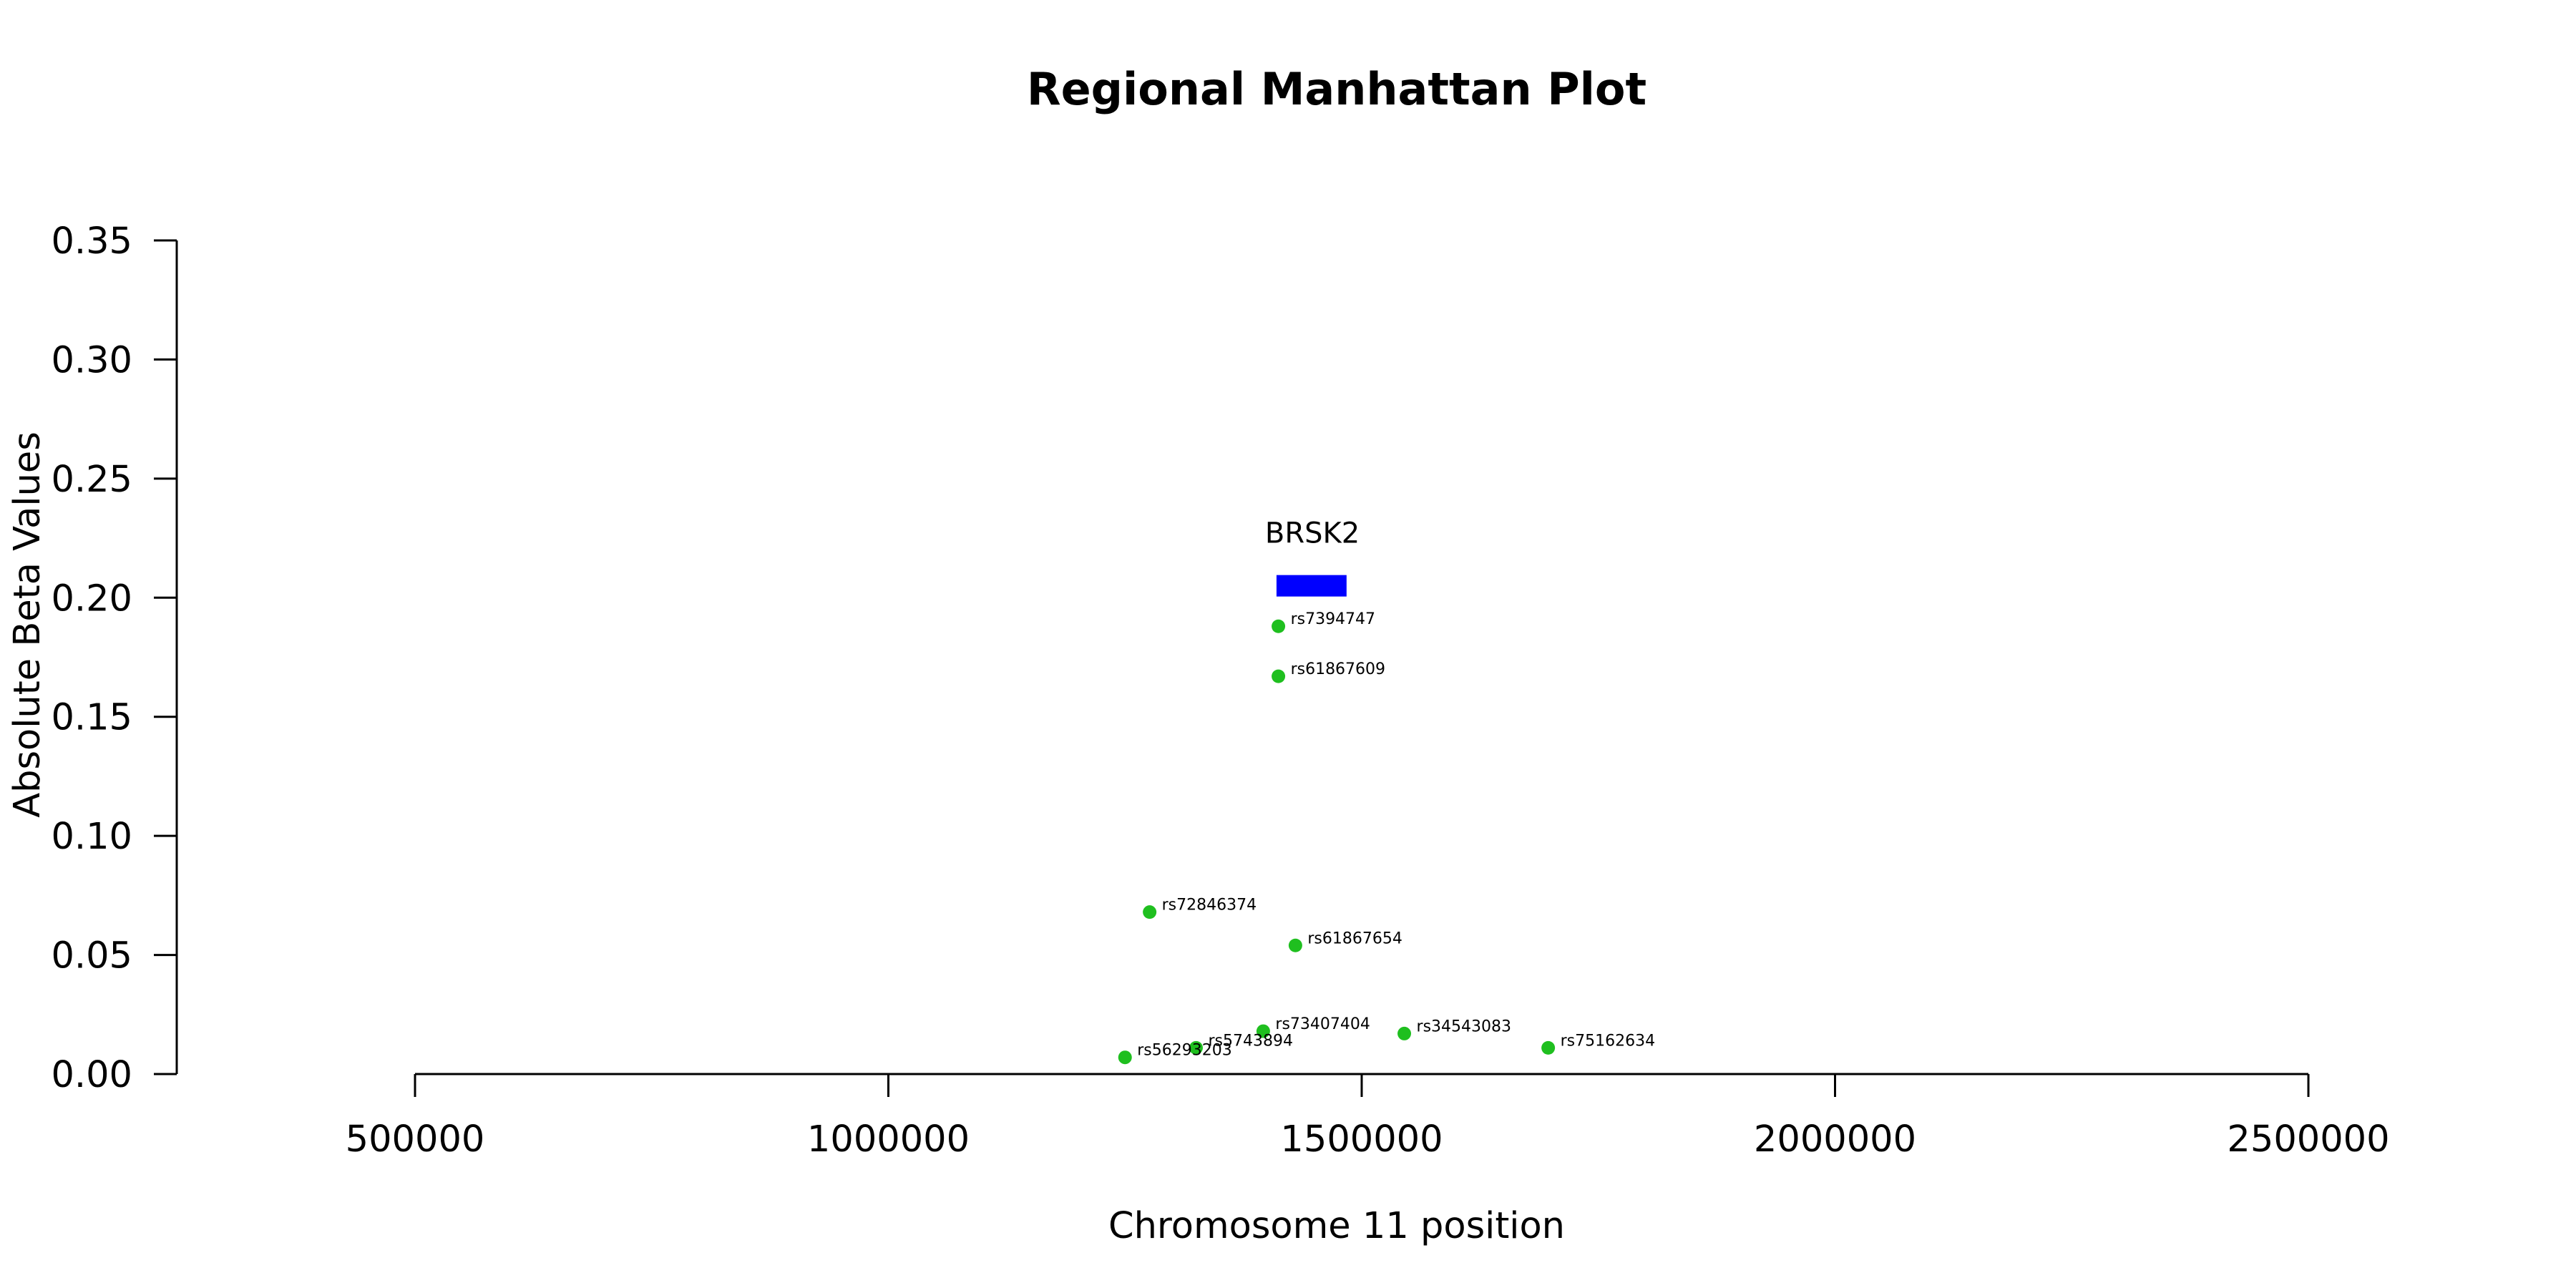  Describe the element at coordinates (114, 658) in the screenshot. I see `y-axis: 0.00 0.05 0.10 0.15 0.20 0.25 0.30 0.35` at that location.